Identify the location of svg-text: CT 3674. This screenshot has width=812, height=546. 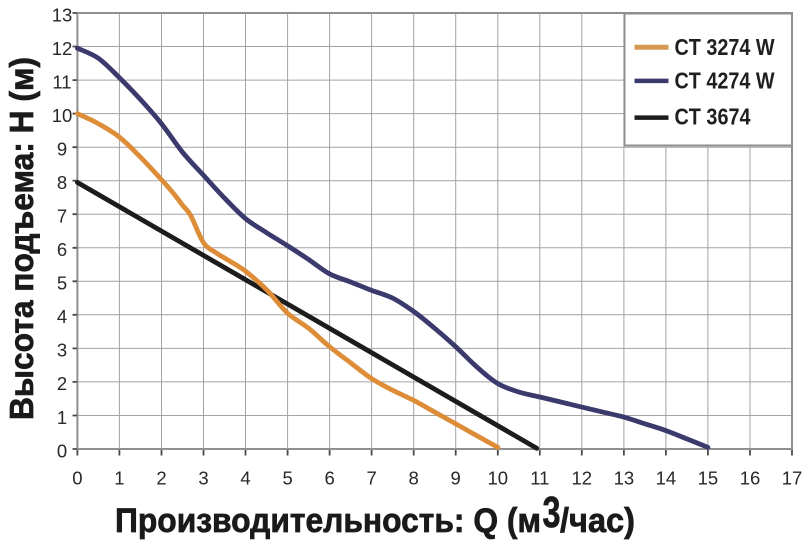
(713, 117).